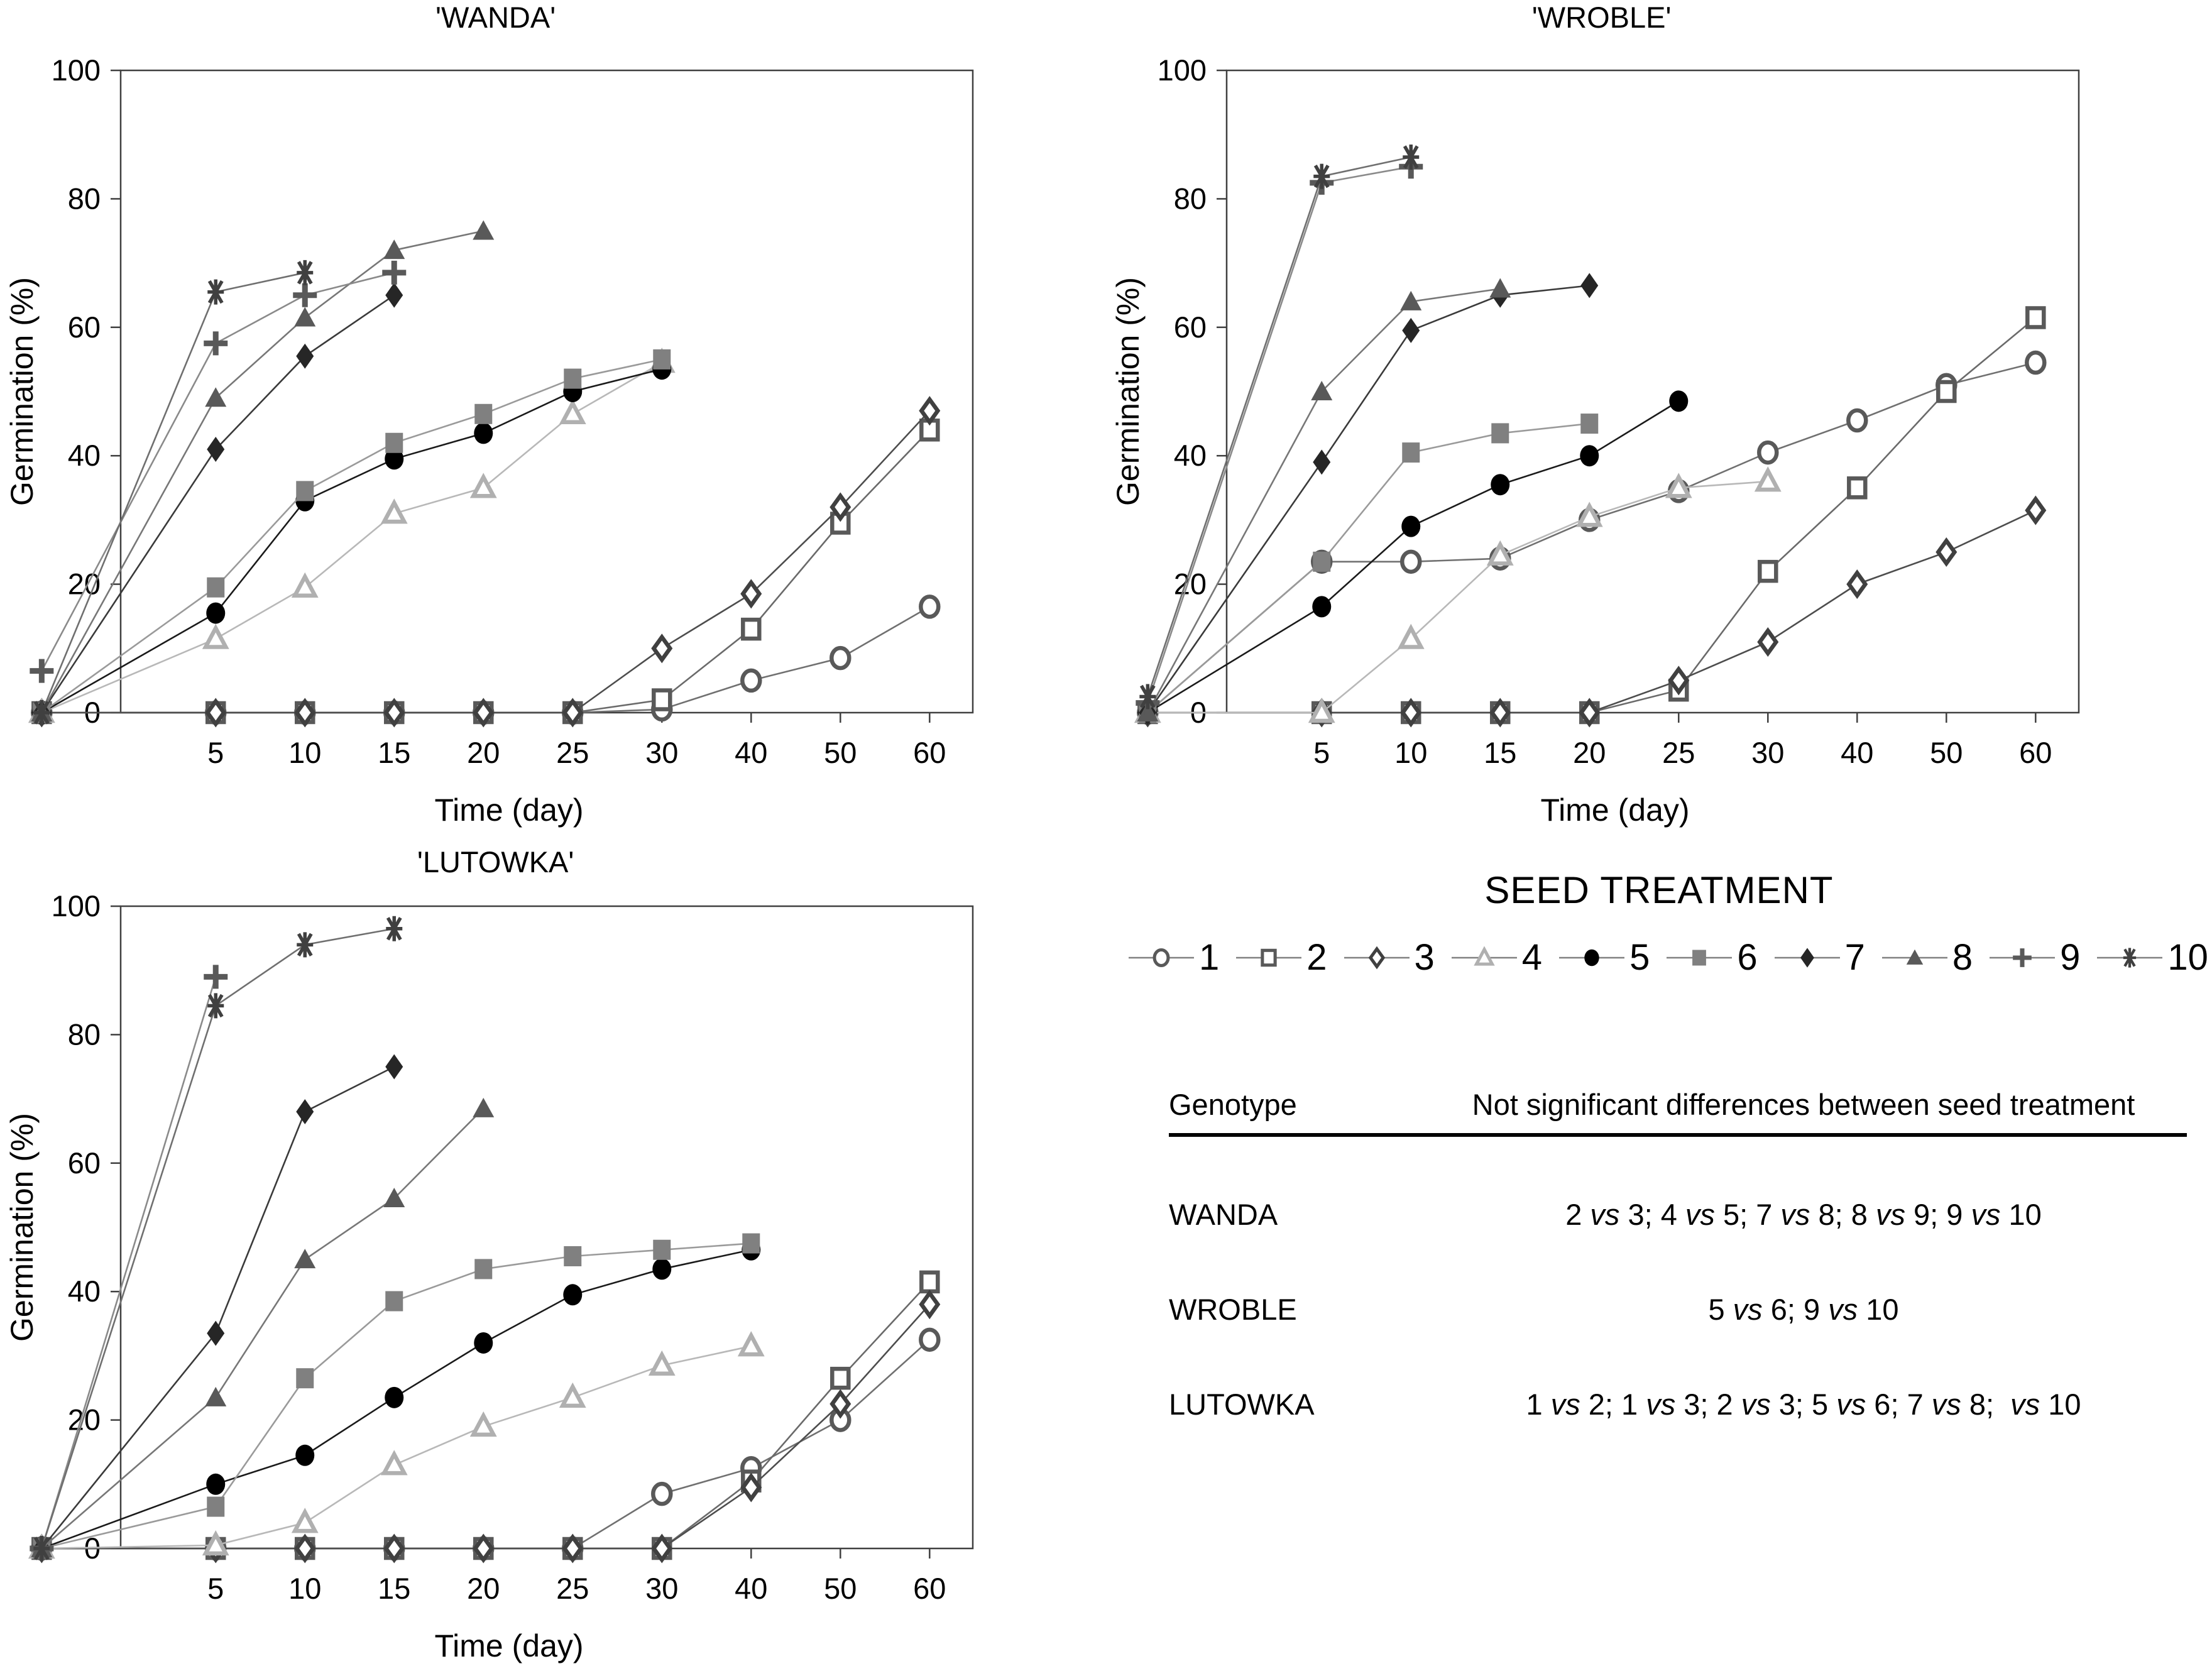  I want to click on legend-item-3: 3, so click(1389, 957).